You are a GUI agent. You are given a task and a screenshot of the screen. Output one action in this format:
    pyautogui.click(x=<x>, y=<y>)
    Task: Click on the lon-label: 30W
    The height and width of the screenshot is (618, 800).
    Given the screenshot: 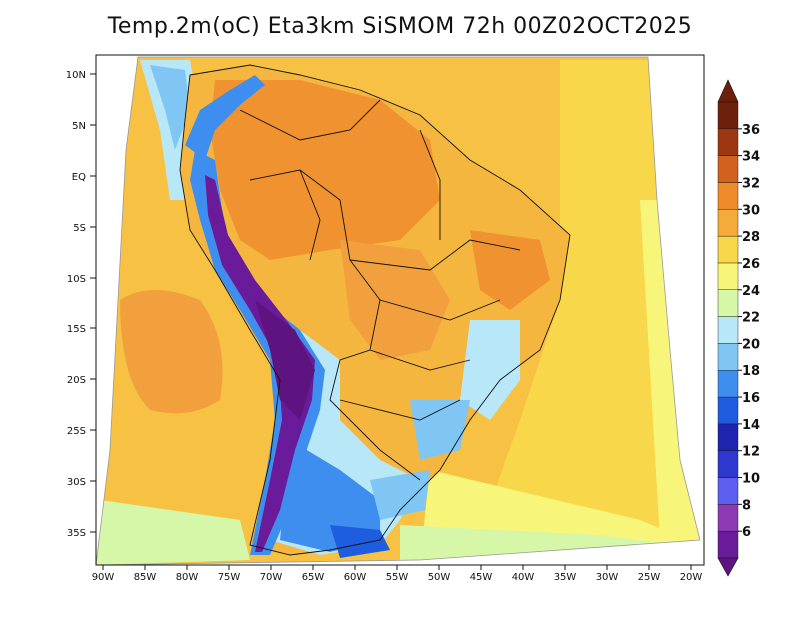 What is the action you would take?
    pyautogui.click(x=607, y=577)
    